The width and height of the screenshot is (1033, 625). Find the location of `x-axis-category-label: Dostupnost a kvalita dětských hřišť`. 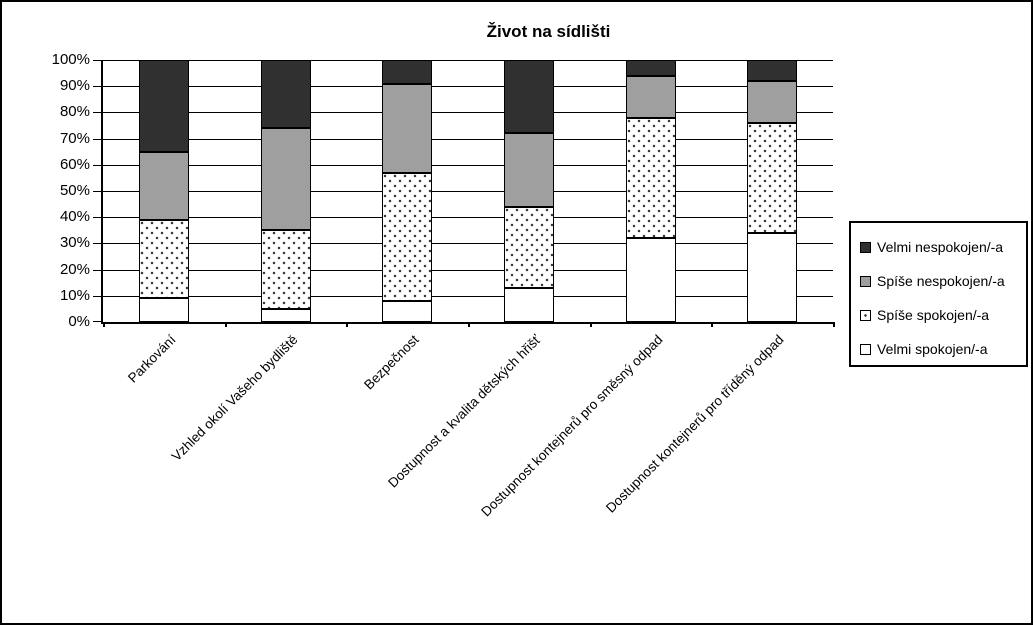

x-axis-category-label: Dostupnost a kvalita dětských hřišť is located at coordinates (464, 411).